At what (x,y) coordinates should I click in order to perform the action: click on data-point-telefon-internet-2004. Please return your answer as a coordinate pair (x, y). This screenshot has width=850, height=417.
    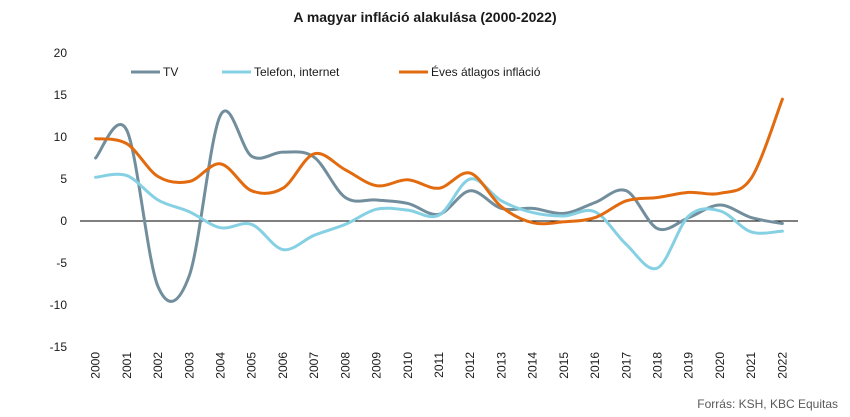
    Looking at the image, I should click on (221, 228).